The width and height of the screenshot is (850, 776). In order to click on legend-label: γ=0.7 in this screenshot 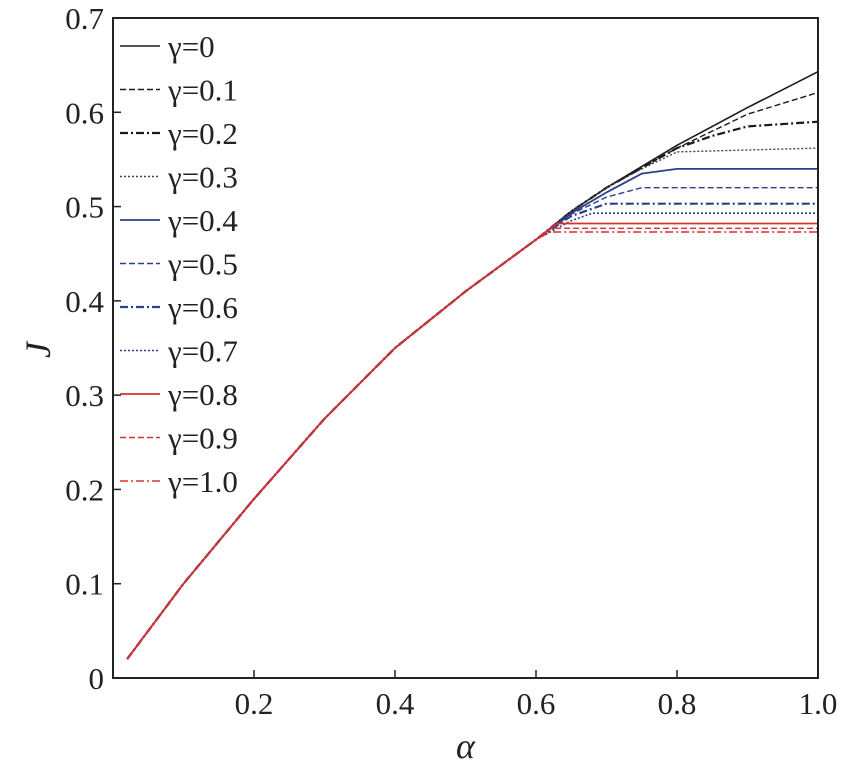, I will do `click(202, 351)`.